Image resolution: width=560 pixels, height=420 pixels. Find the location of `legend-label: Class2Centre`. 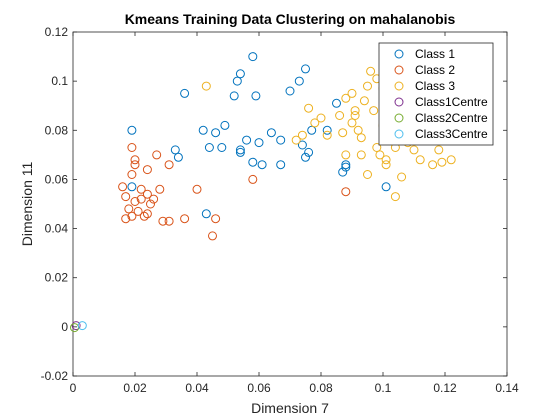

legend-label: Class2Centre is located at coordinates (451, 118).